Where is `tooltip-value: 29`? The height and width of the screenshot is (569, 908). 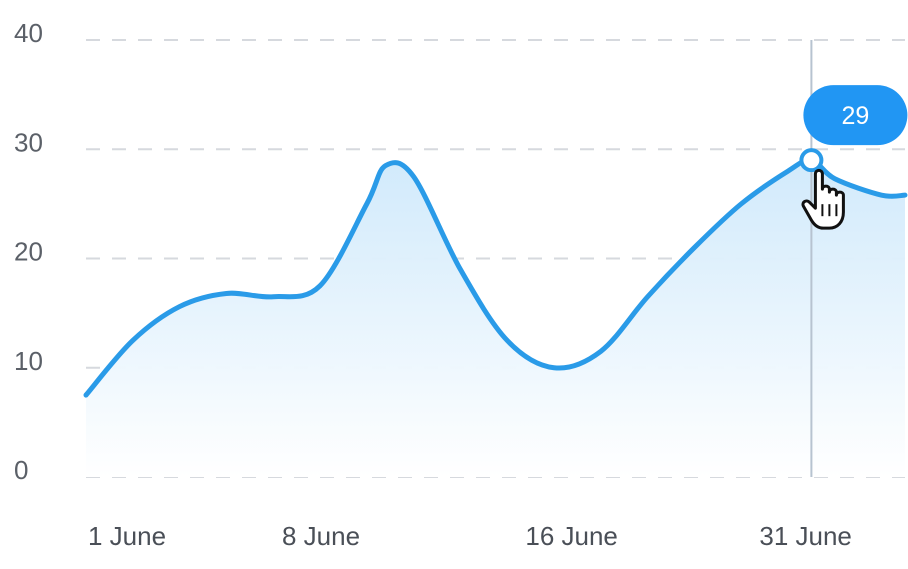 tooltip-value: 29 is located at coordinates (855, 116).